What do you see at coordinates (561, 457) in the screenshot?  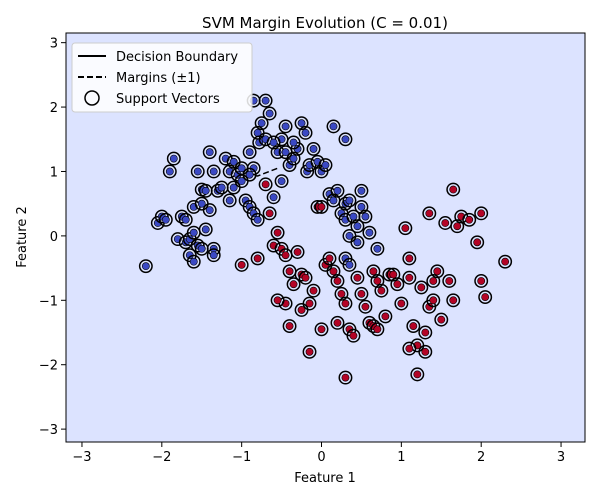 I see `x-tick-label: 3` at bounding box center [561, 457].